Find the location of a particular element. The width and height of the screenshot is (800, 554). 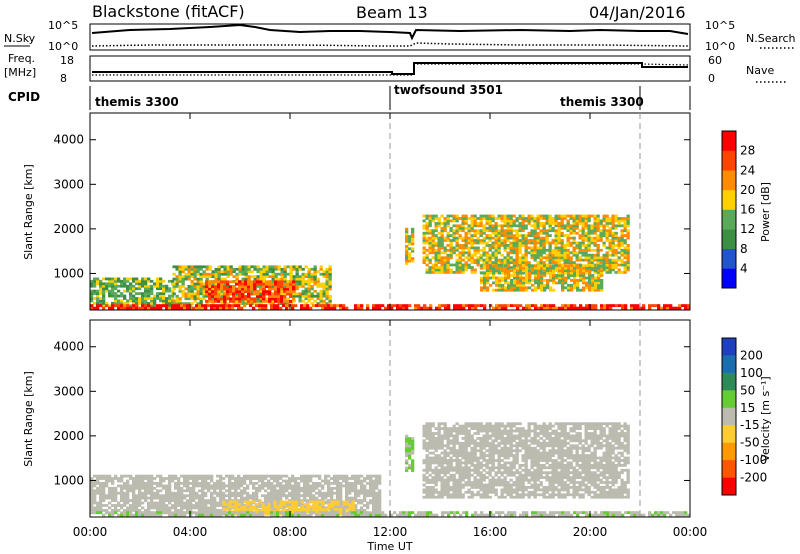

power-colorbar-swatch is located at coordinates (729, 258).